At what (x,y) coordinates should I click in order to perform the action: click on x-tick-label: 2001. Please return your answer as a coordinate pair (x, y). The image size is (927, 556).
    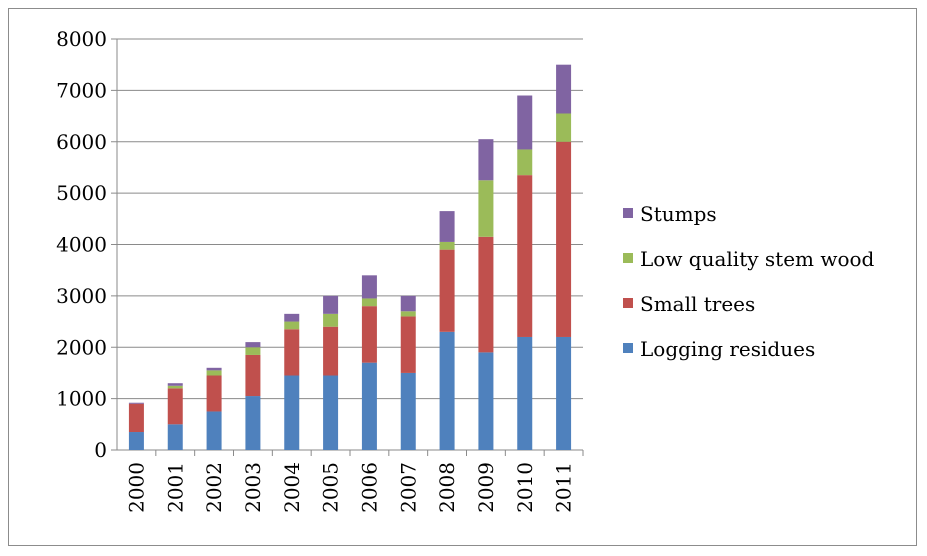
    Looking at the image, I should click on (175, 487).